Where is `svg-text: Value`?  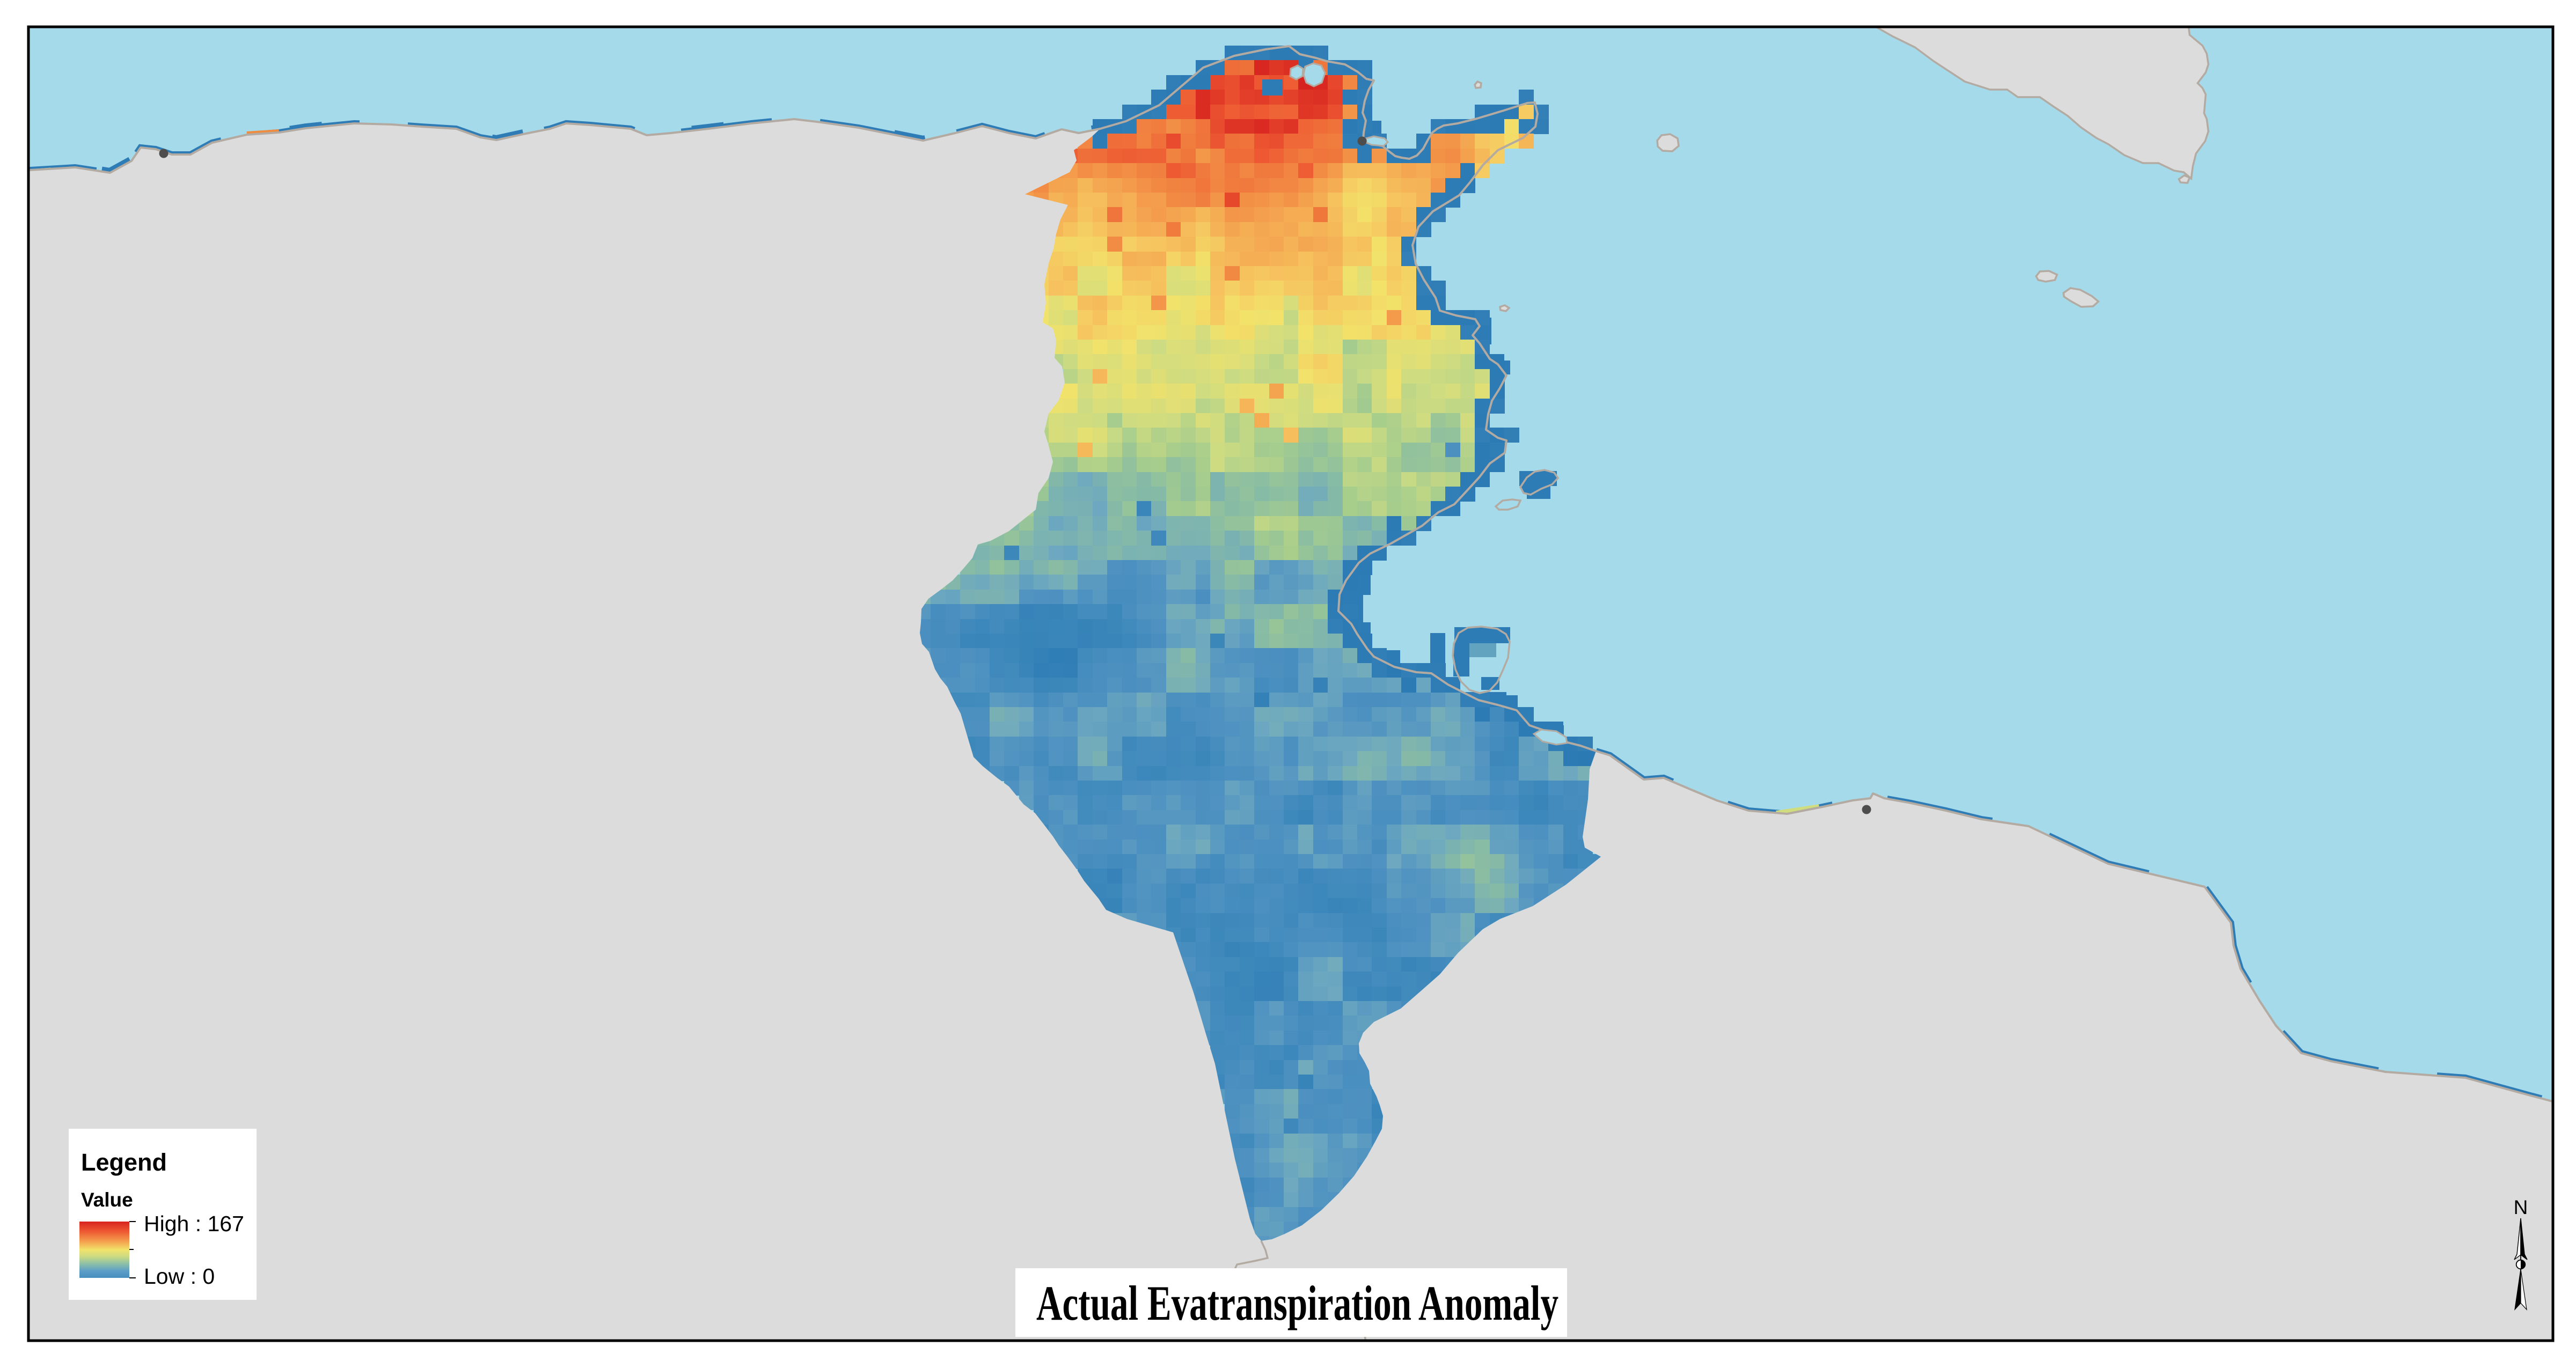 svg-text: Value is located at coordinates (107, 1200).